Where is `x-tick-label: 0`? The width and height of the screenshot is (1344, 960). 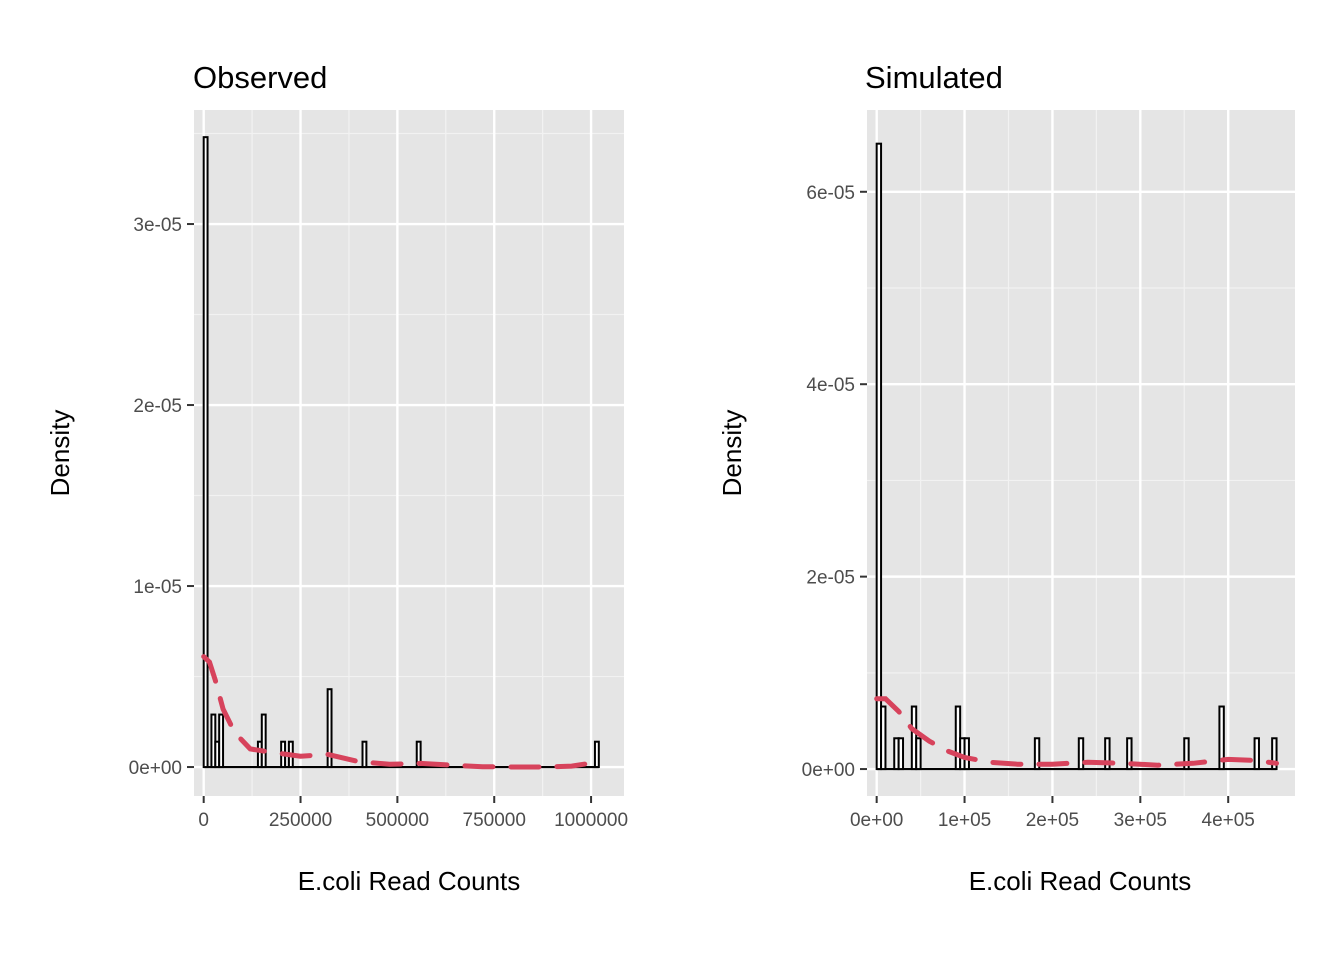
x-tick-label: 0 is located at coordinates (203, 820).